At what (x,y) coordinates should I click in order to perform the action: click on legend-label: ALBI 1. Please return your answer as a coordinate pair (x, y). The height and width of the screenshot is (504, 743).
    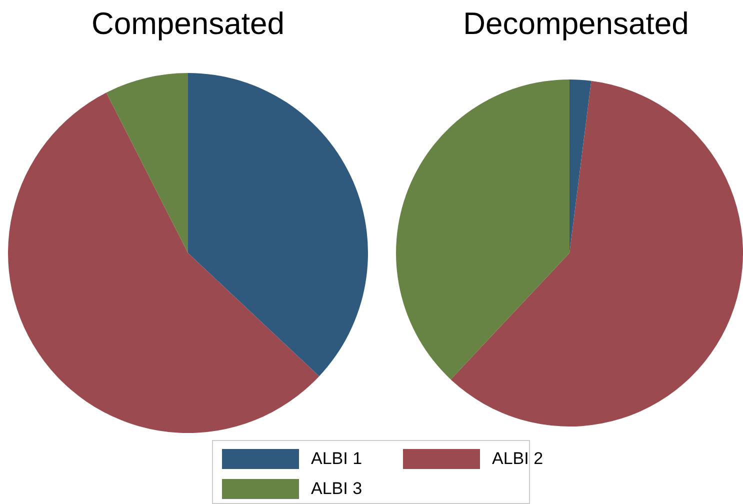
    Looking at the image, I should click on (336, 459).